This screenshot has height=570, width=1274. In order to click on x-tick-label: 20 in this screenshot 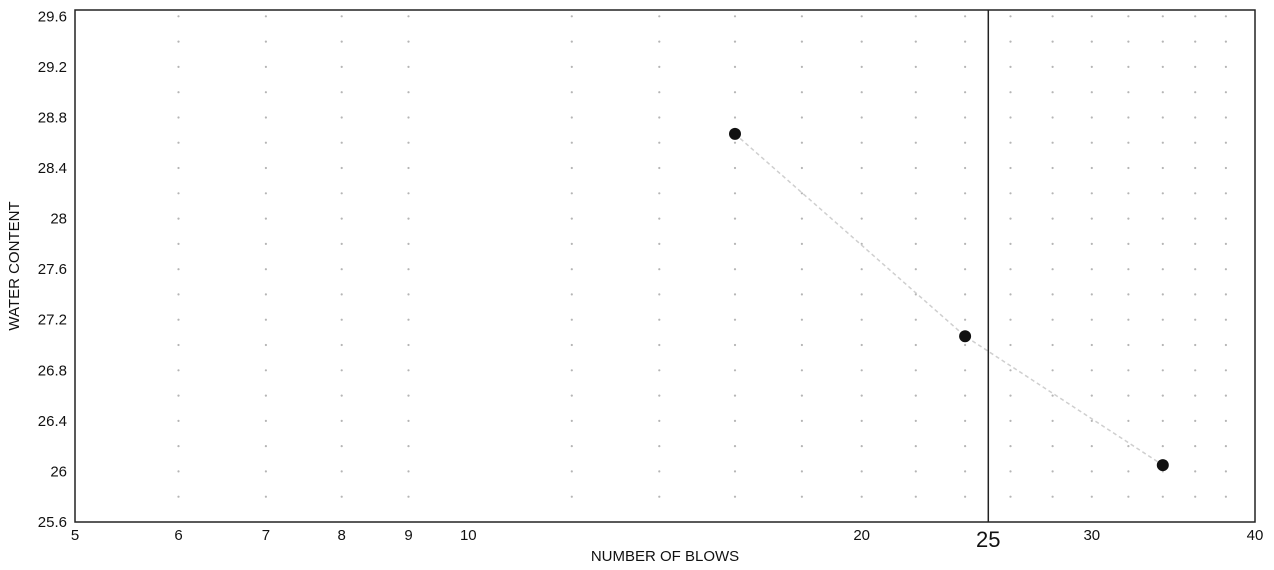, I will do `click(861, 535)`.